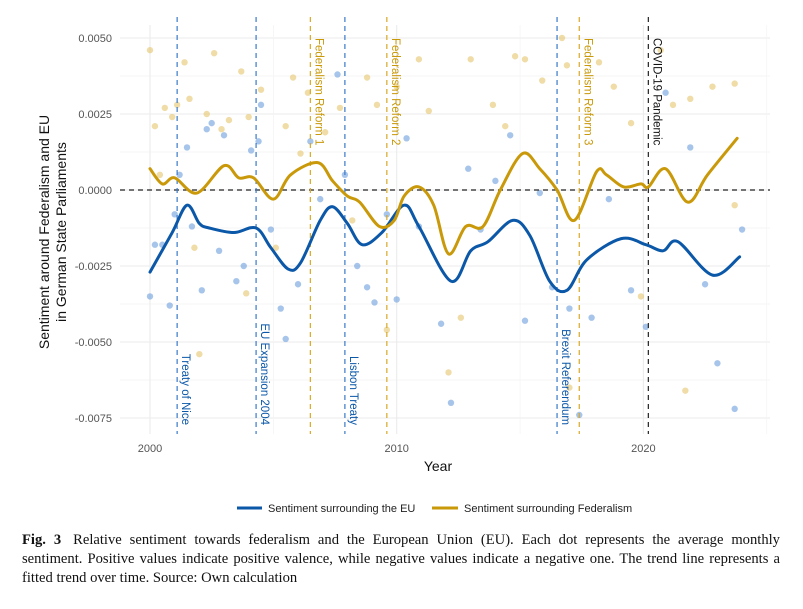 Image resolution: width=803 pixels, height=609 pixels. I want to click on y-tick-label: -0.0050, so click(93, 343).